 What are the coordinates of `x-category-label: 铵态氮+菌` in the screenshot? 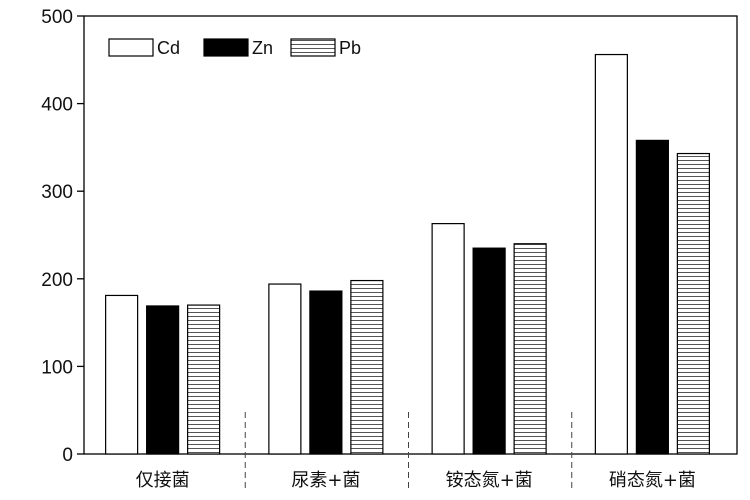 It's located at (489, 480).